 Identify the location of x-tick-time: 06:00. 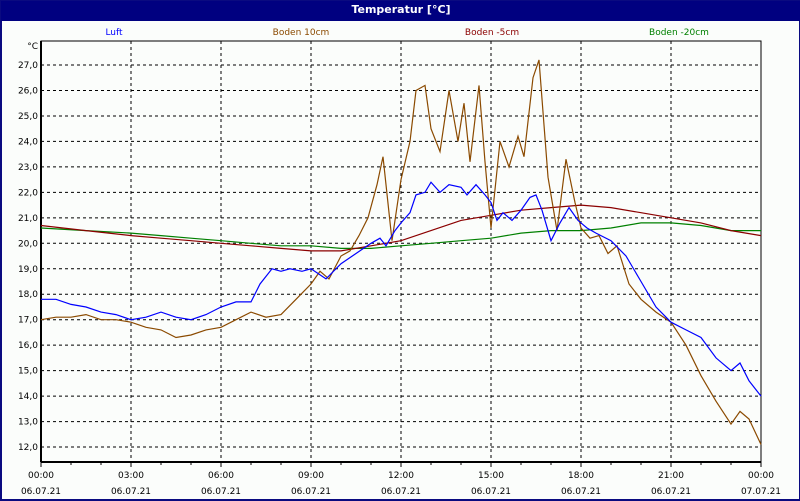
(221, 476).